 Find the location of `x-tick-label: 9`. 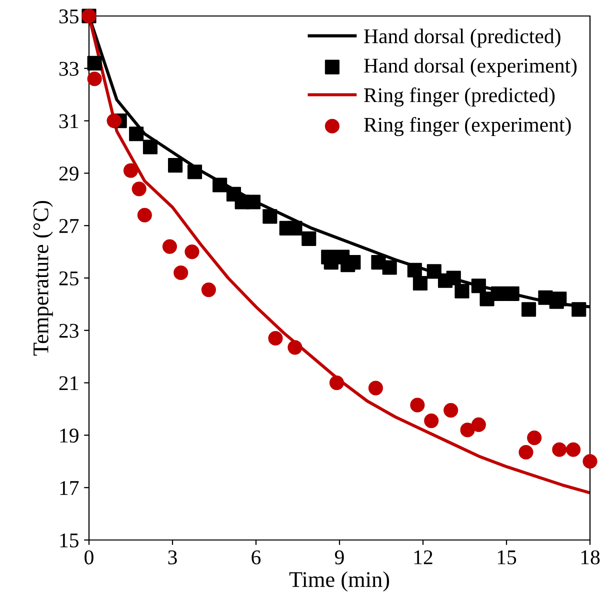

x-tick-label: 9 is located at coordinates (339, 557).